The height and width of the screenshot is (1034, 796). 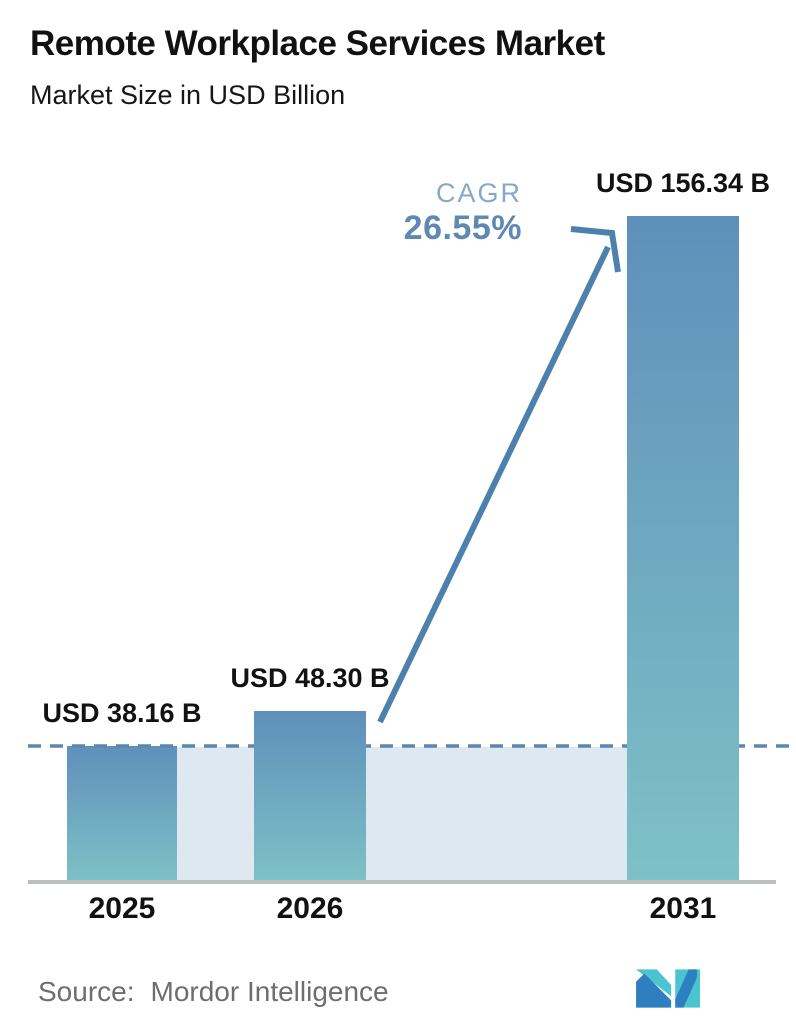 I want to click on growth-arrow-shaft, so click(x=494, y=484).